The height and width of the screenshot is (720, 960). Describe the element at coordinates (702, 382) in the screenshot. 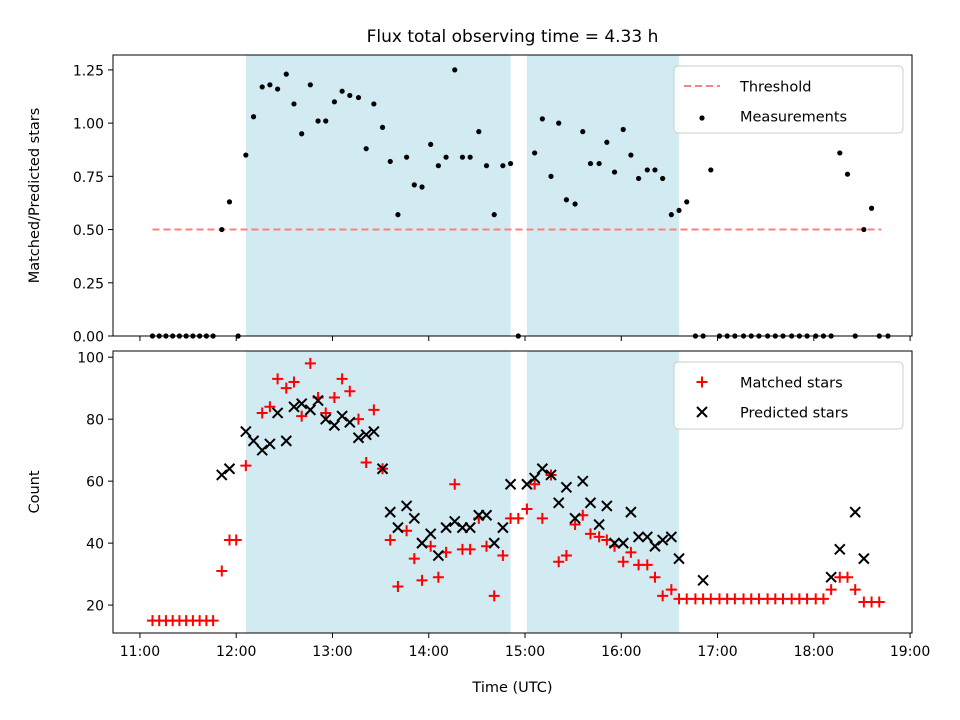

I see `legend-swatch` at that location.